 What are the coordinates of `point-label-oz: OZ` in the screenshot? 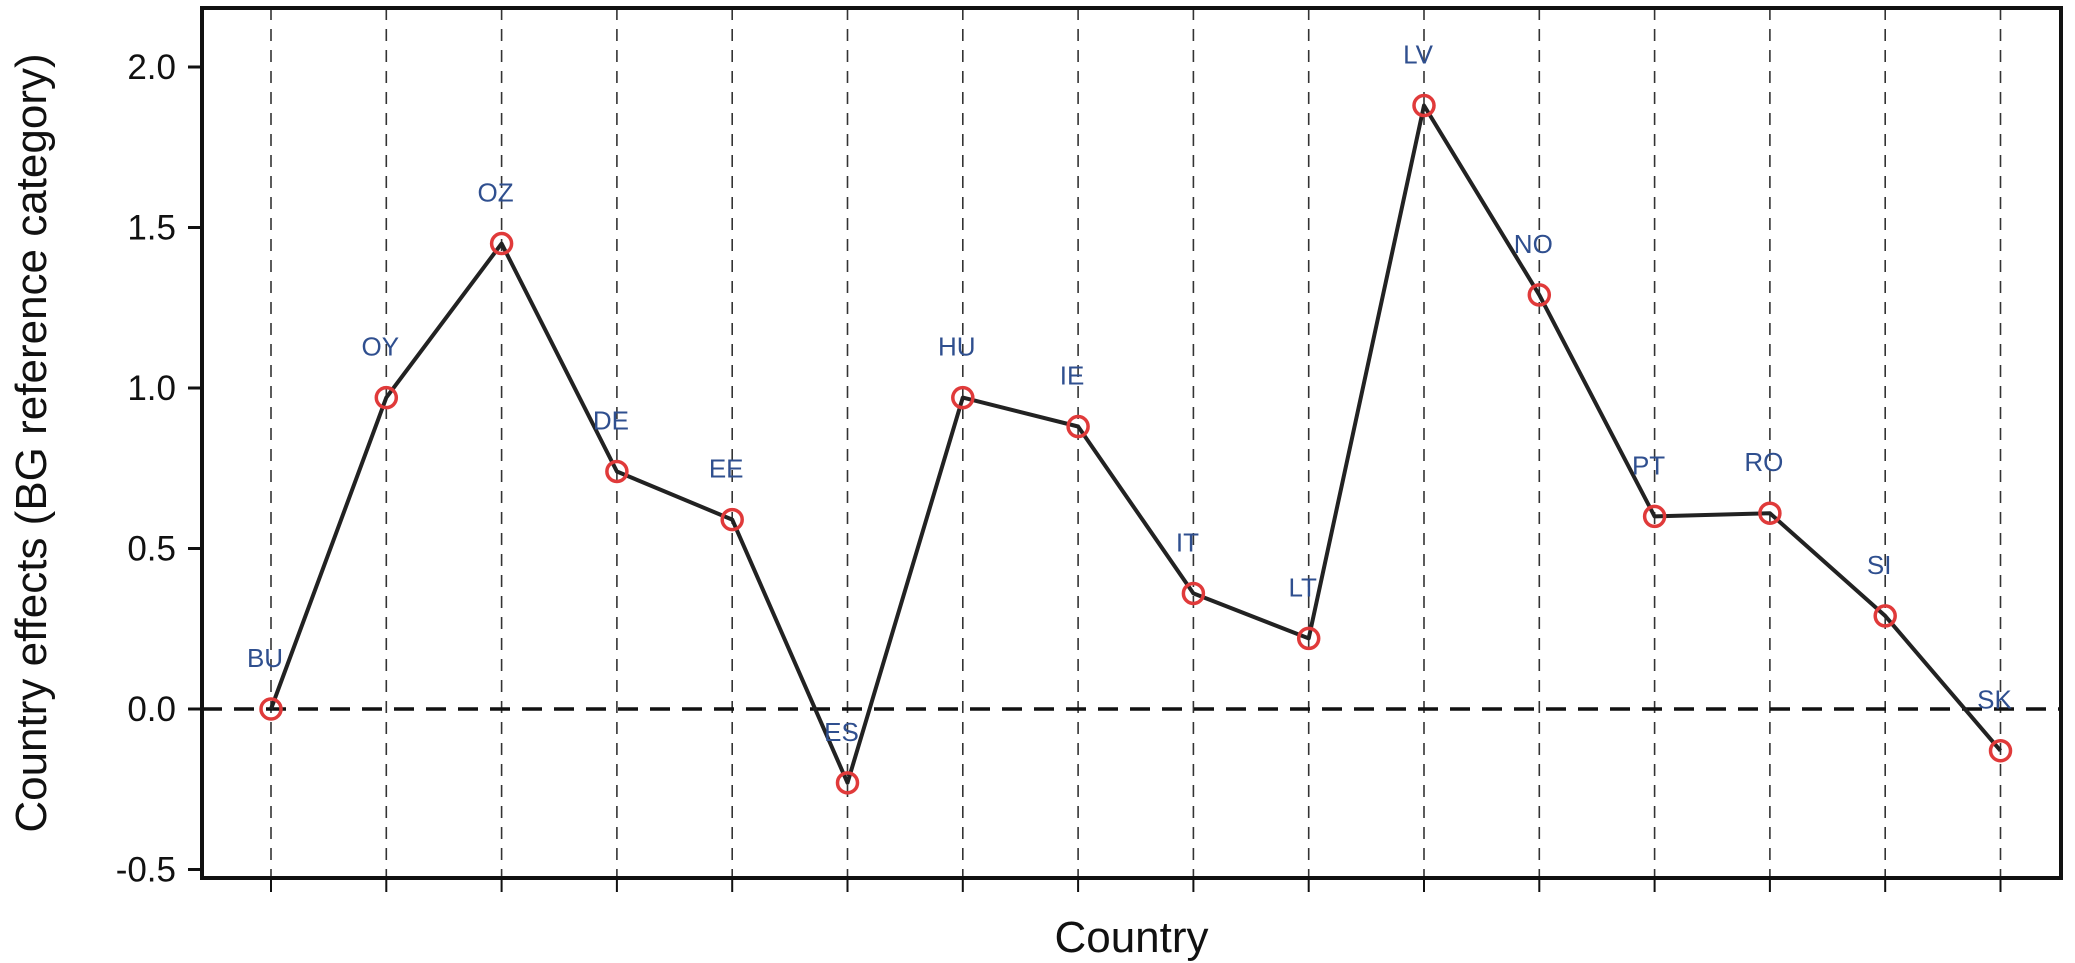 It's located at (496, 193).